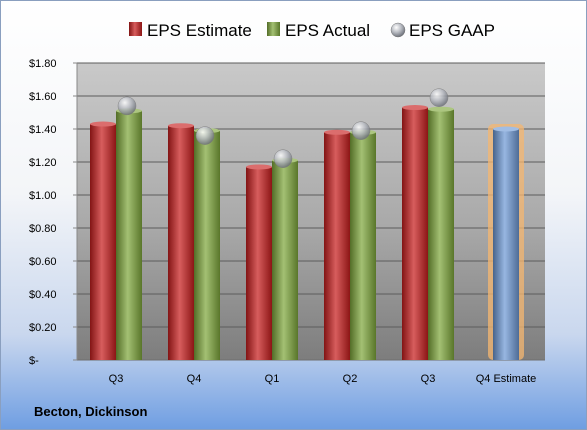 This screenshot has width=587, height=430. Describe the element at coordinates (194, 379) in the screenshot. I see `x-tick-label: Q4` at that location.